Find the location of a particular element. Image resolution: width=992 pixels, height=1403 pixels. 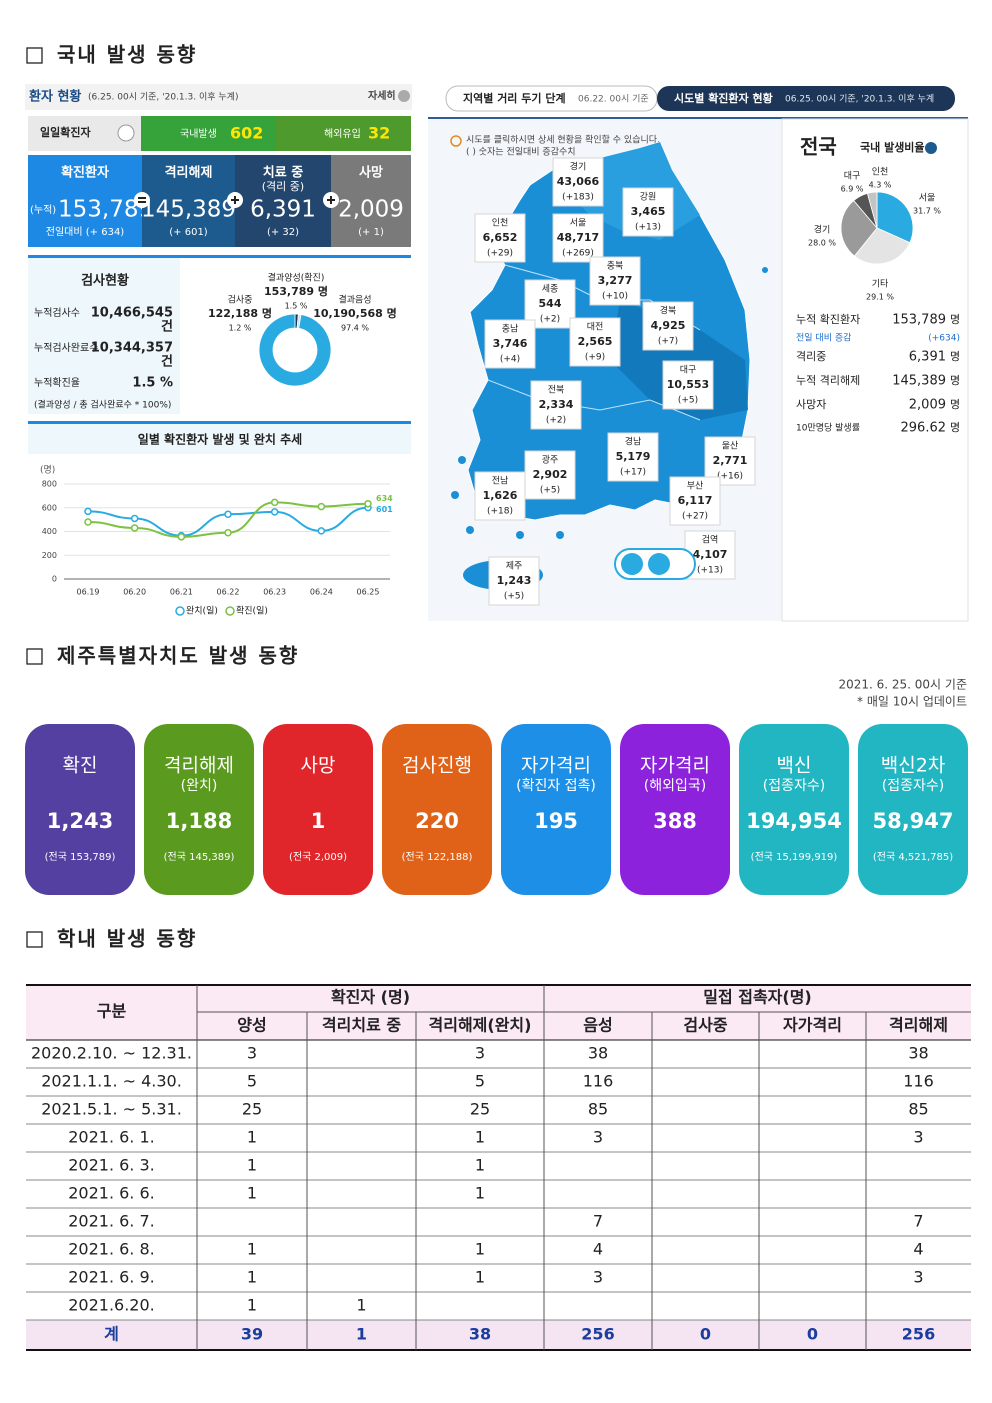

chart-title: 일별 확진환자 발생 및 완치 추세 is located at coordinates (220, 439).